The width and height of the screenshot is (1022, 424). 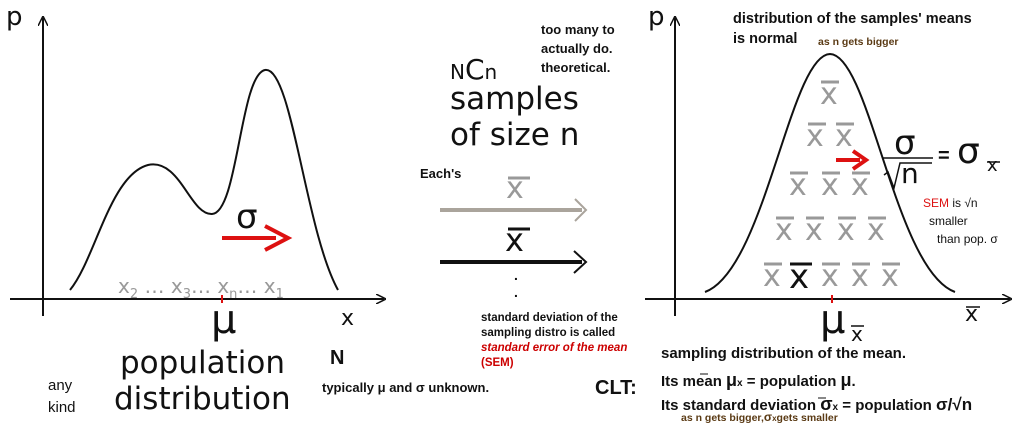 What do you see at coordinates (967, 239) in the screenshot?
I see `sem-note-line3: than pop. σ` at bounding box center [967, 239].